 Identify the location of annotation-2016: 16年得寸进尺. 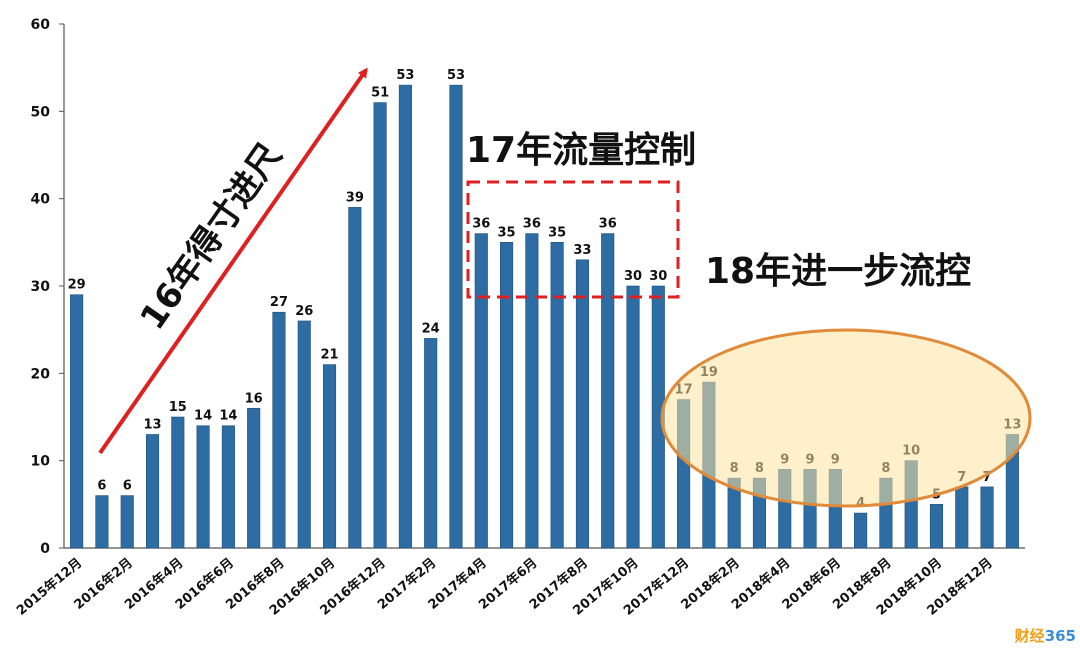
(211, 236).